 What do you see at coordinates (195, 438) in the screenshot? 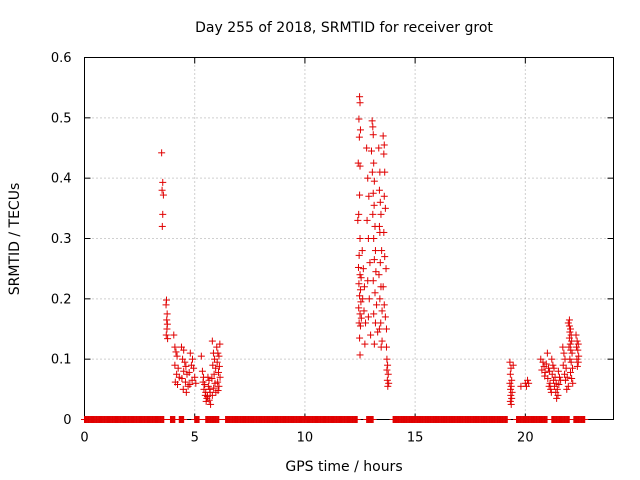
I see `x-tick-label: 5` at bounding box center [195, 438].